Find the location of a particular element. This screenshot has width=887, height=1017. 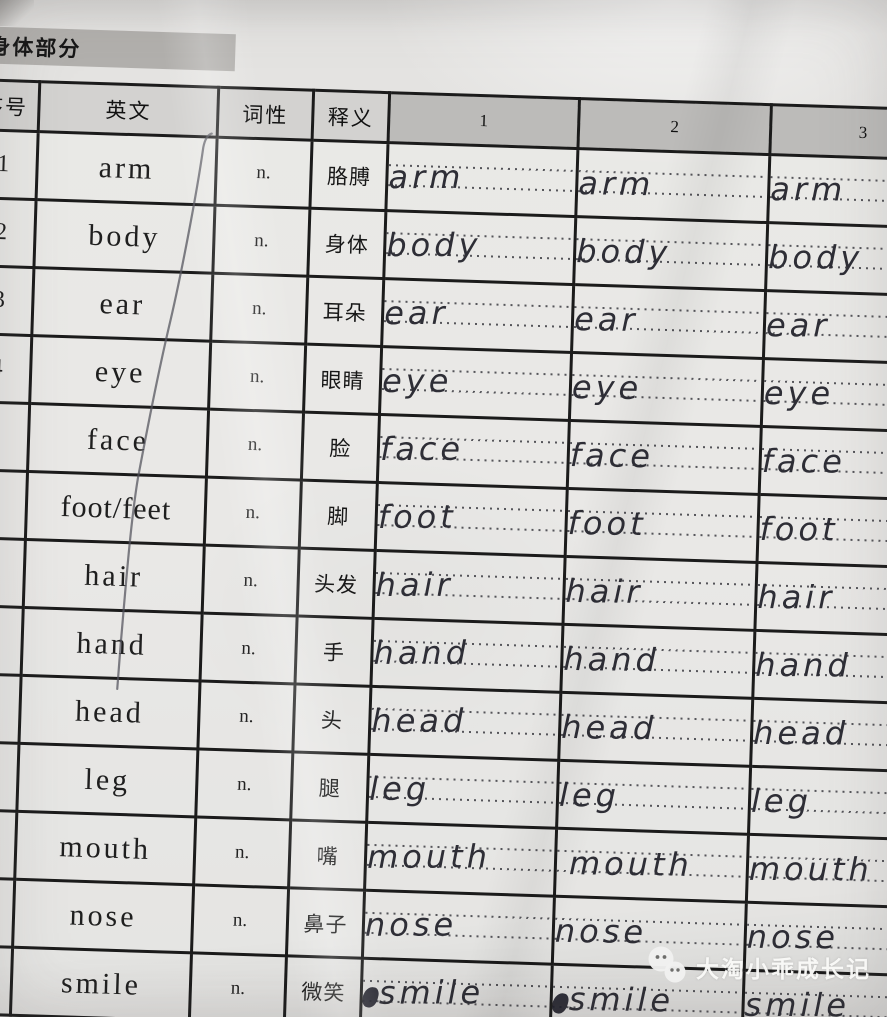

practice-cell: eye is located at coordinates (824, 395).